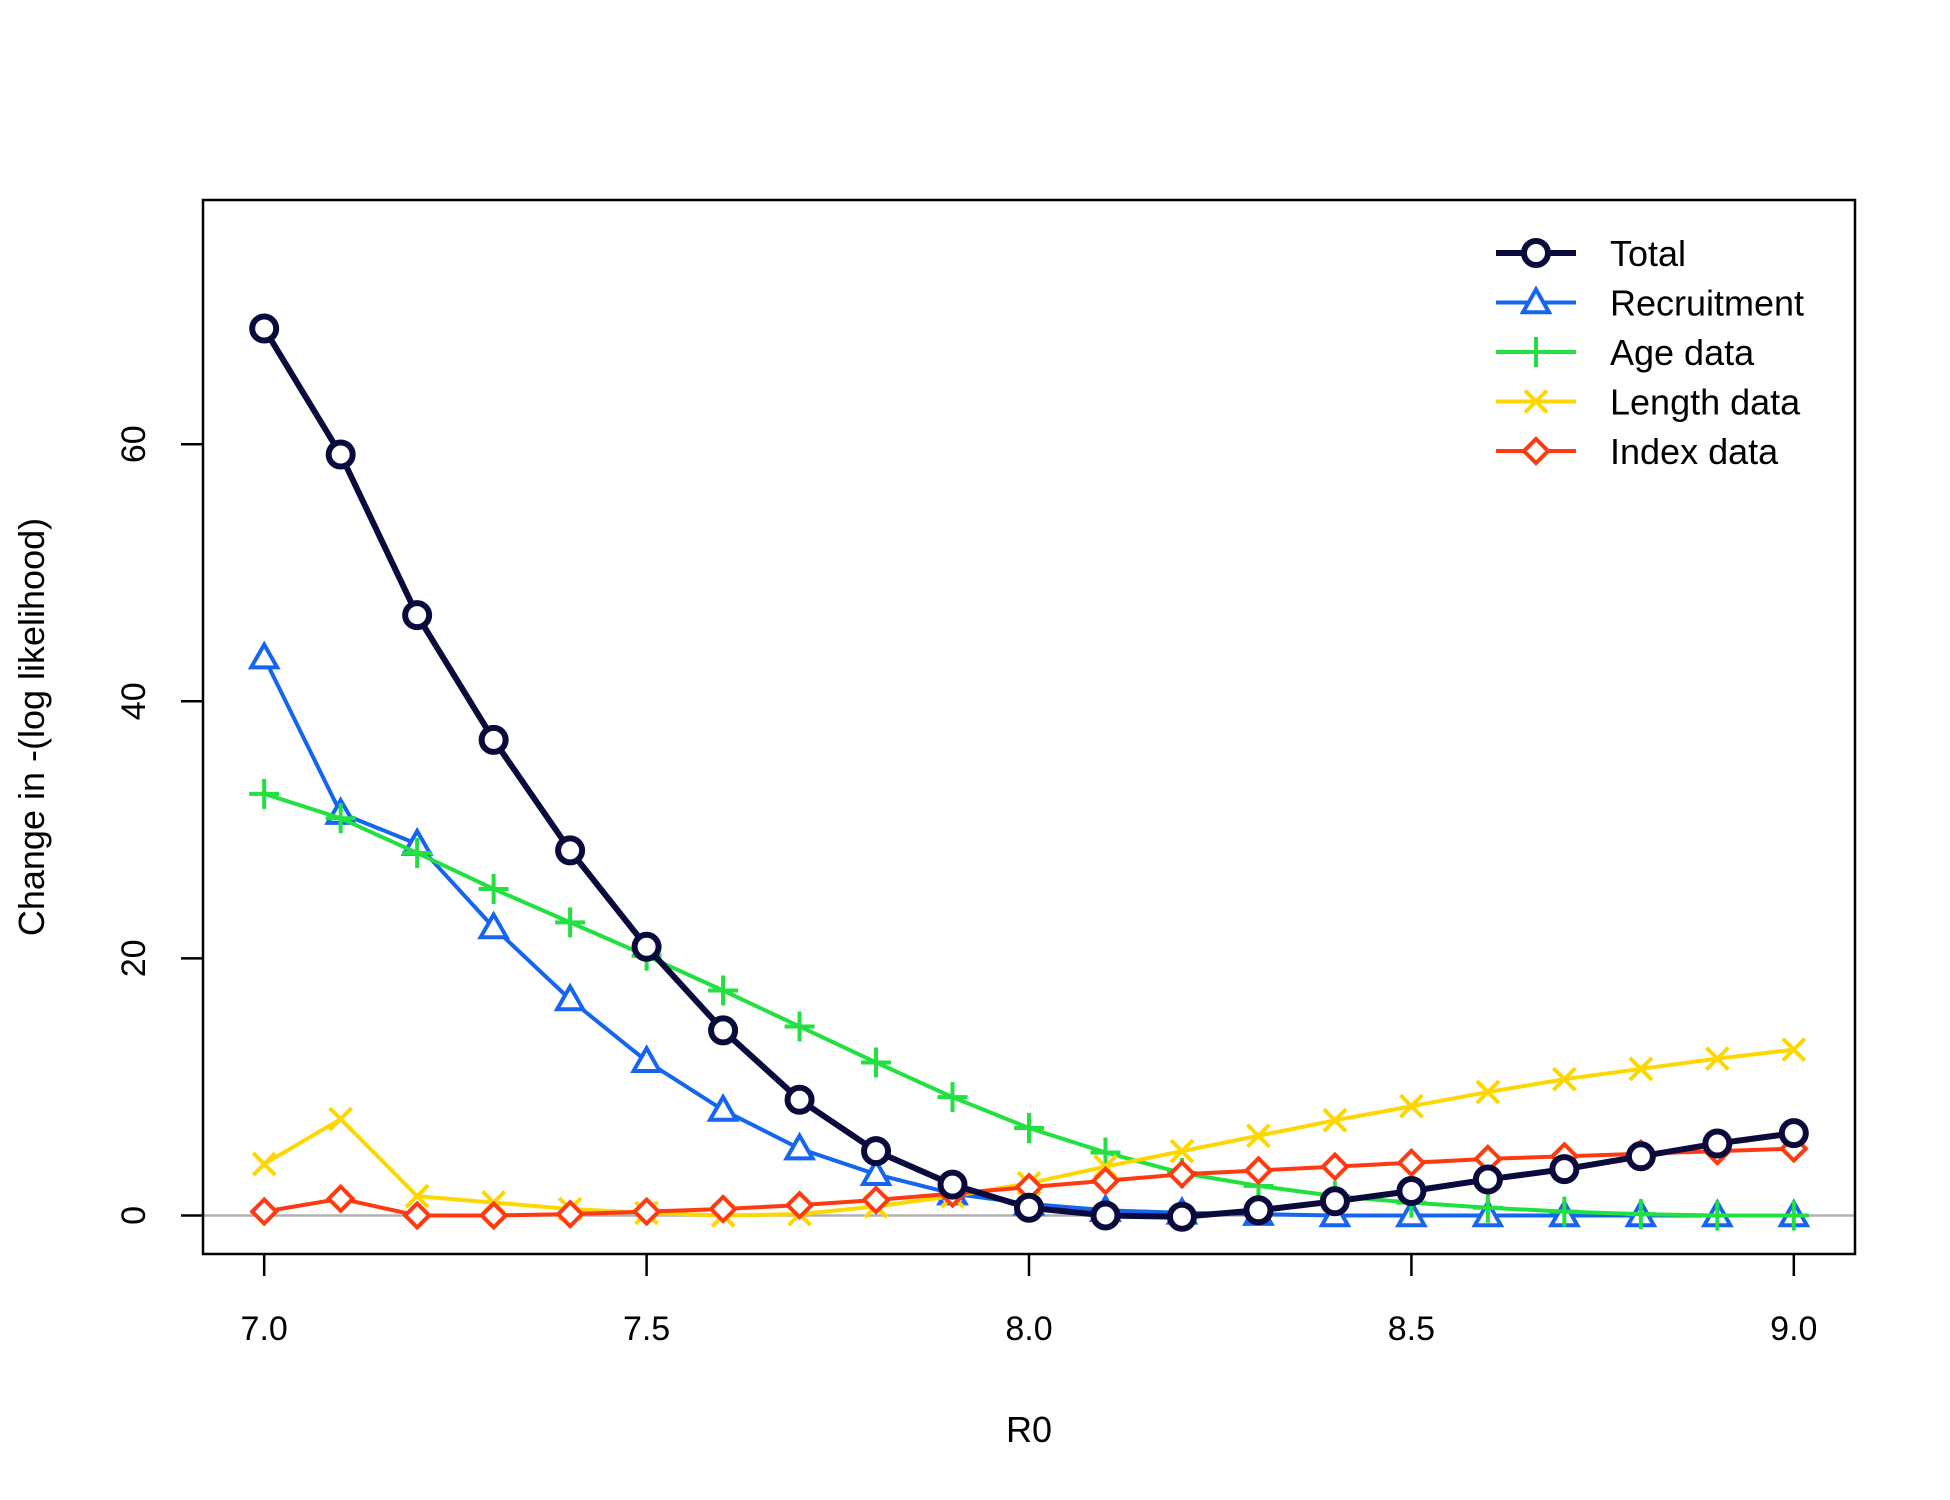 This screenshot has width=1950, height=1500. What do you see at coordinates (1707, 303) in the screenshot?
I see `legend-label: Recruitment` at bounding box center [1707, 303].